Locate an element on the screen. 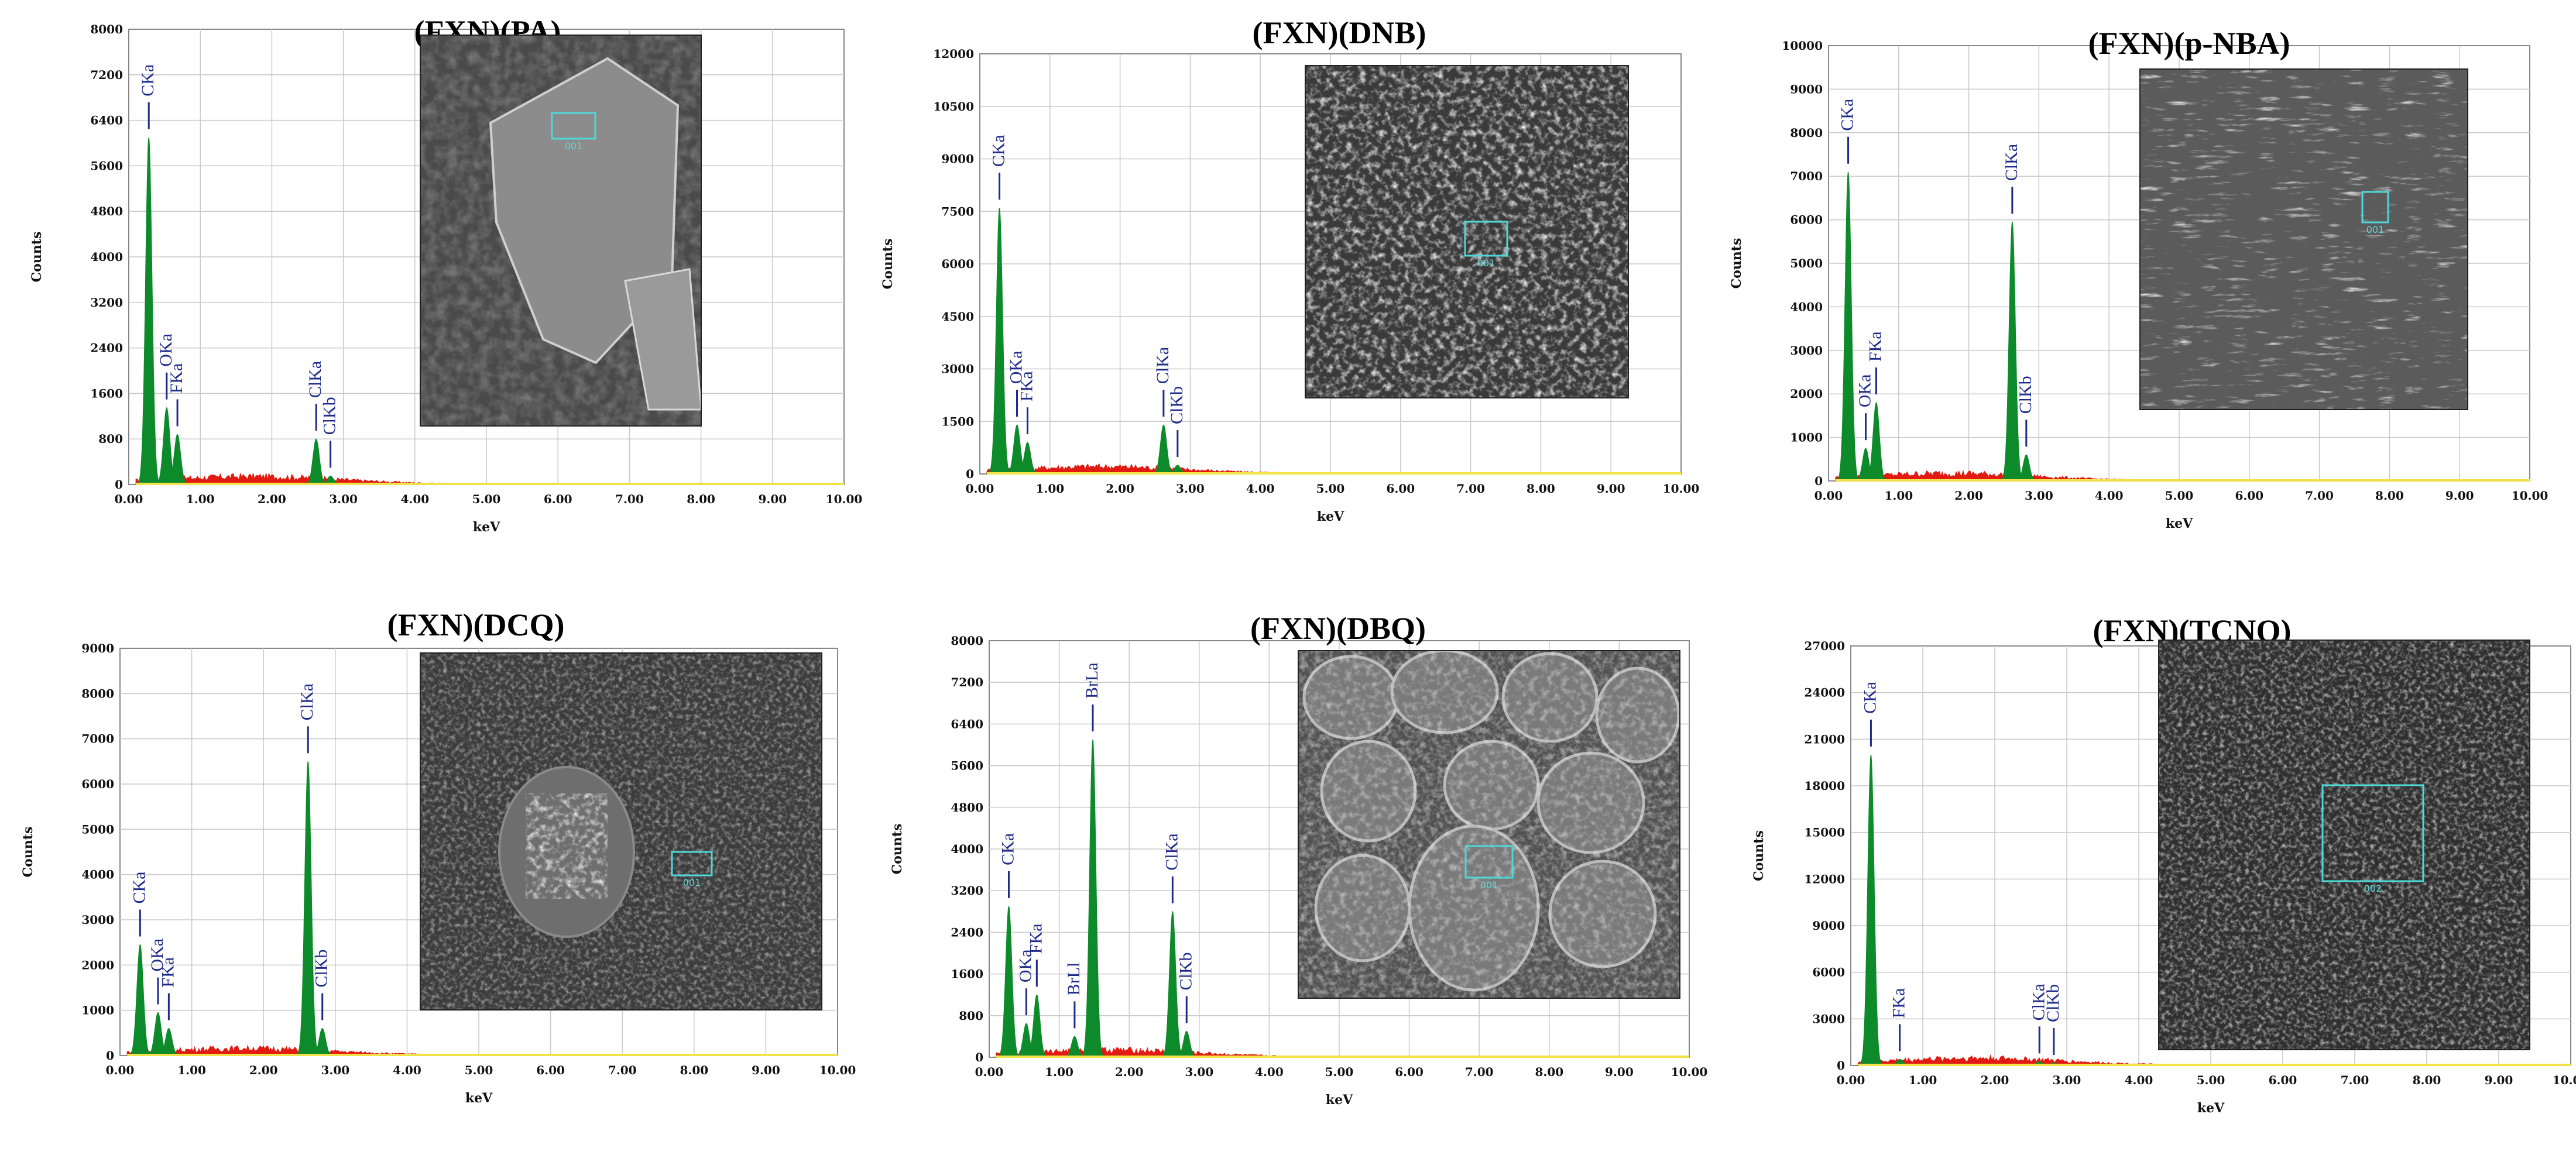 The height and width of the screenshot is (1155, 2576). y-tick-label: 1500 is located at coordinates (957, 421).